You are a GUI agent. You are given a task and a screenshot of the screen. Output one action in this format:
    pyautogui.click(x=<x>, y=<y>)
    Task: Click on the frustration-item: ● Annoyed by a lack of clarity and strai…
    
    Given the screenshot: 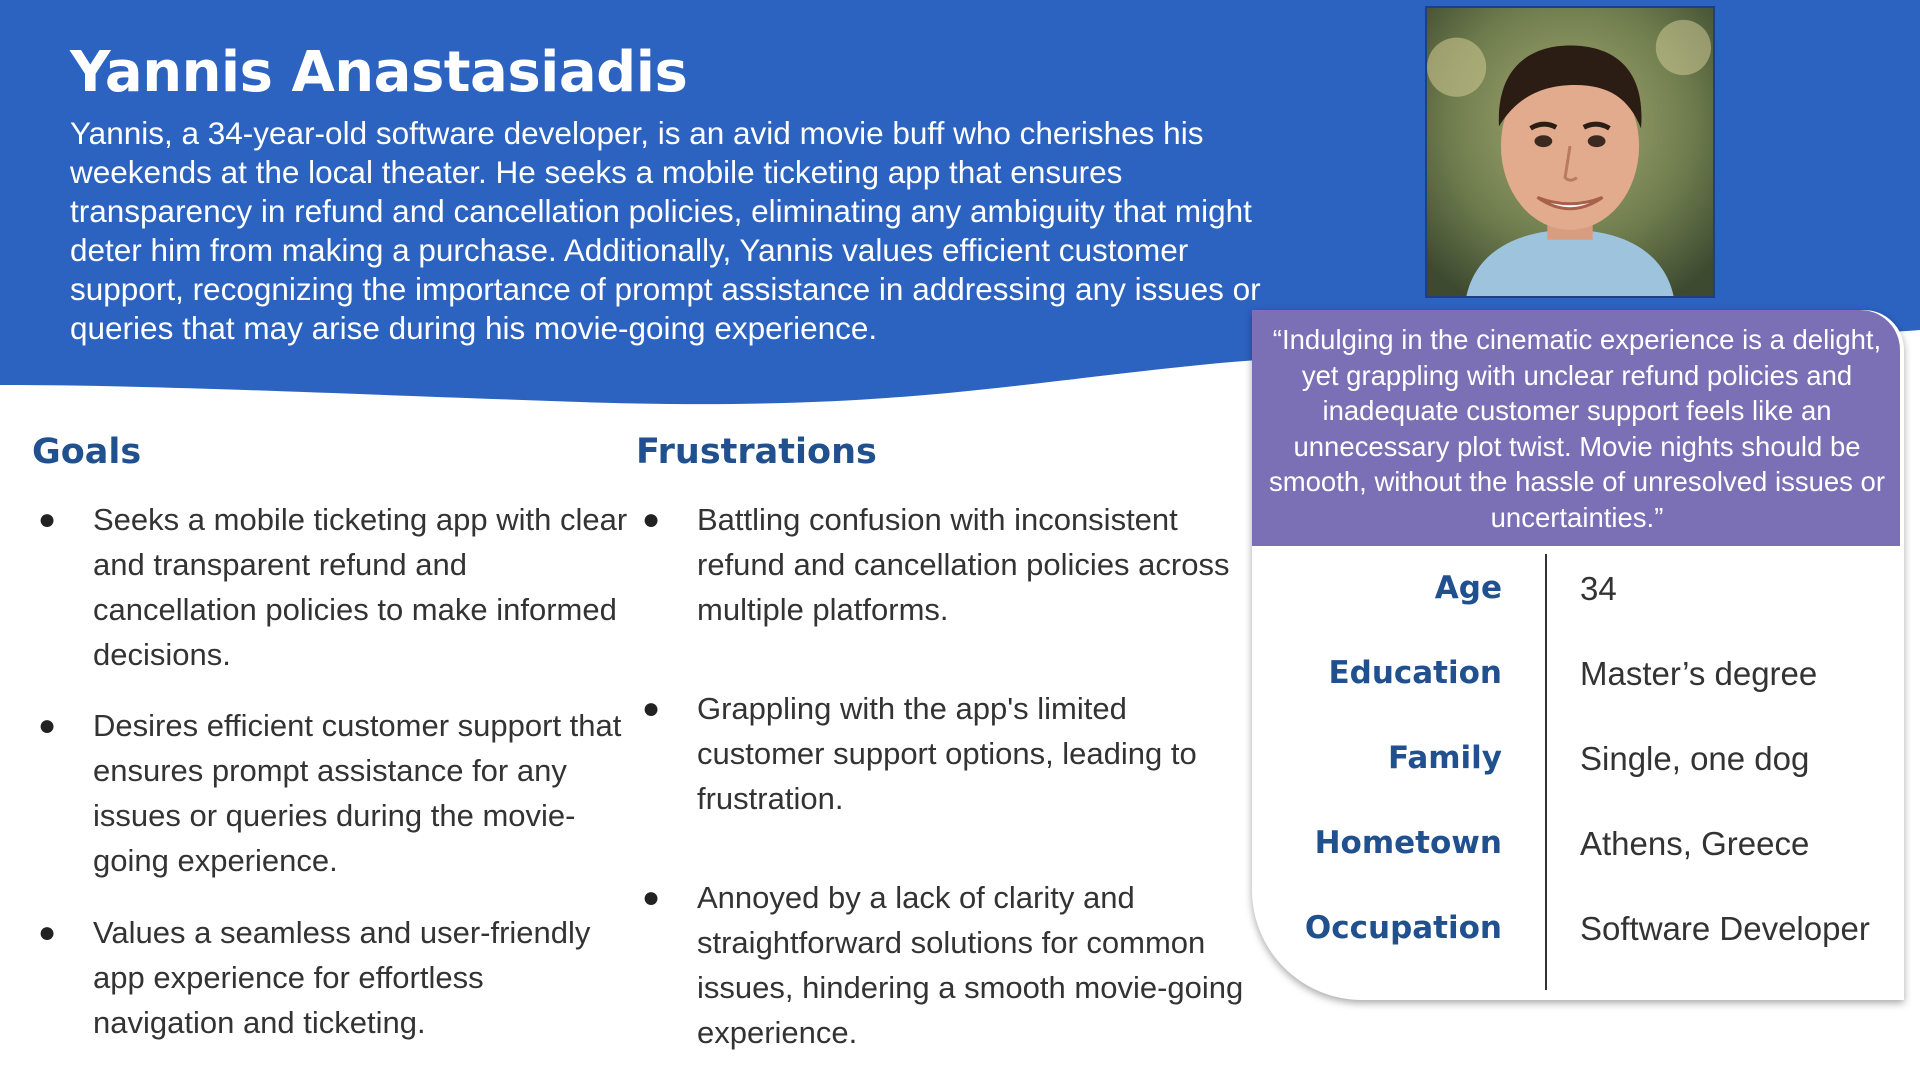 What is the action you would take?
    pyautogui.click(x=946, y=965)
    